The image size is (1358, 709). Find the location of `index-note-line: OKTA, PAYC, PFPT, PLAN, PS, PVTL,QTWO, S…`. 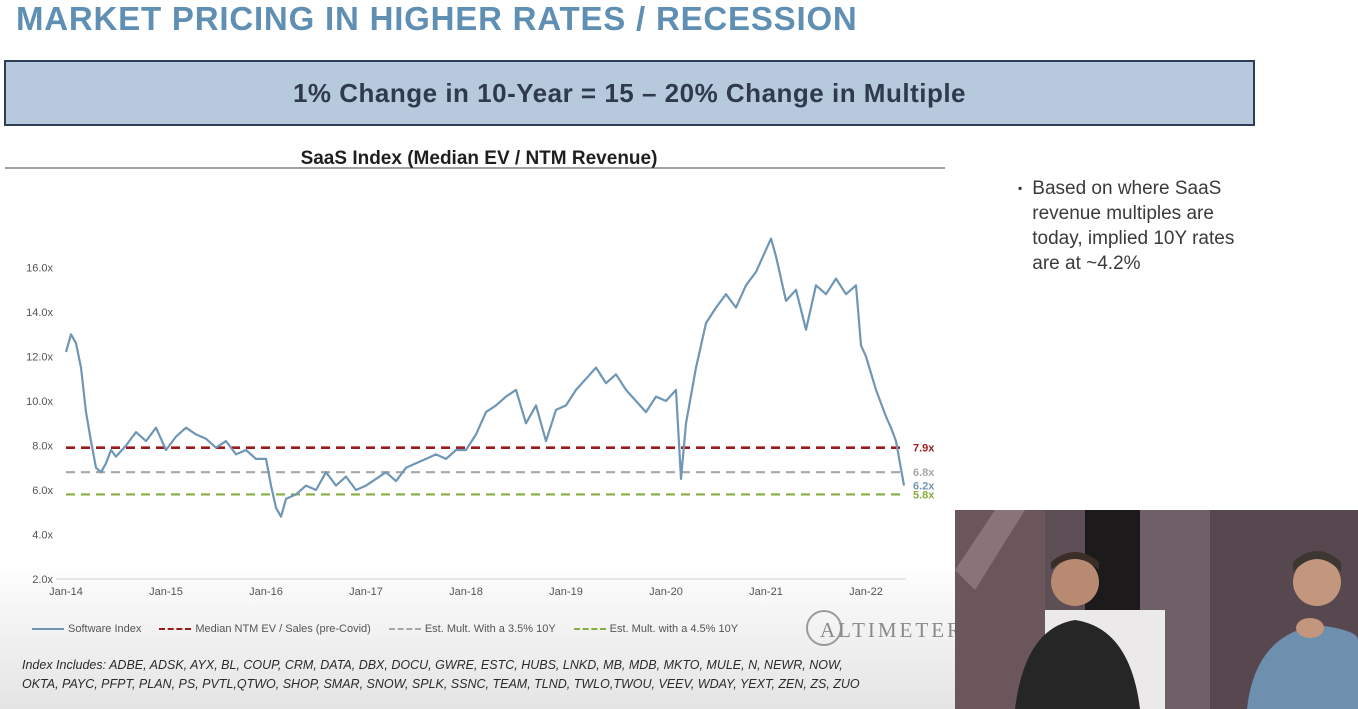

index-note-line: OKTA, PAYC, PFPT, PLAN, PS, PVTL,QTWO, S… is located at coordinates (441, 684).